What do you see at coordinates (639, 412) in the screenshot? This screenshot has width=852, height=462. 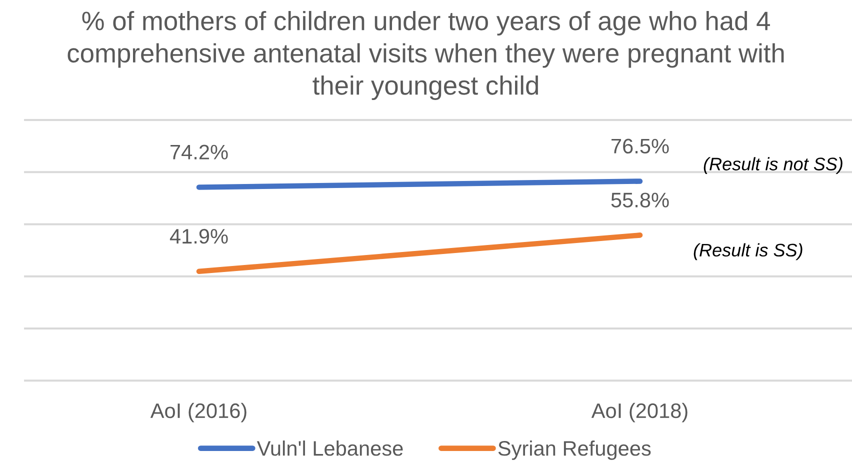 I see `x-tick-label: AoI (2018)` at bounding box center [639, 412].